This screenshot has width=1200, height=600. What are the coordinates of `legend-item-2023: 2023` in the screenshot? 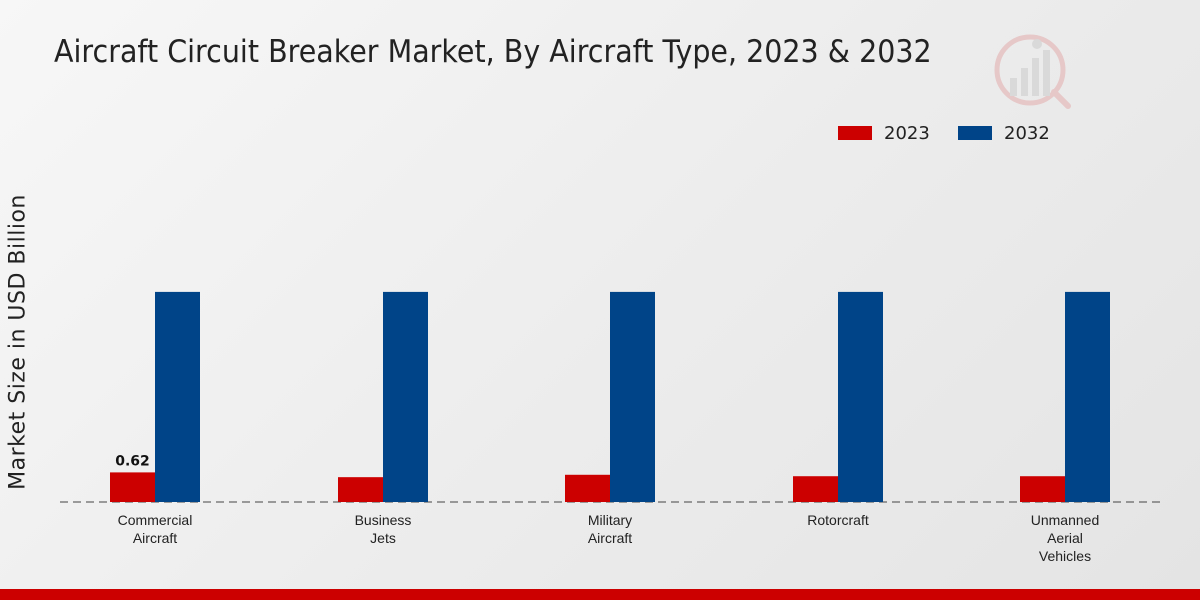 It's located at (884, 133).